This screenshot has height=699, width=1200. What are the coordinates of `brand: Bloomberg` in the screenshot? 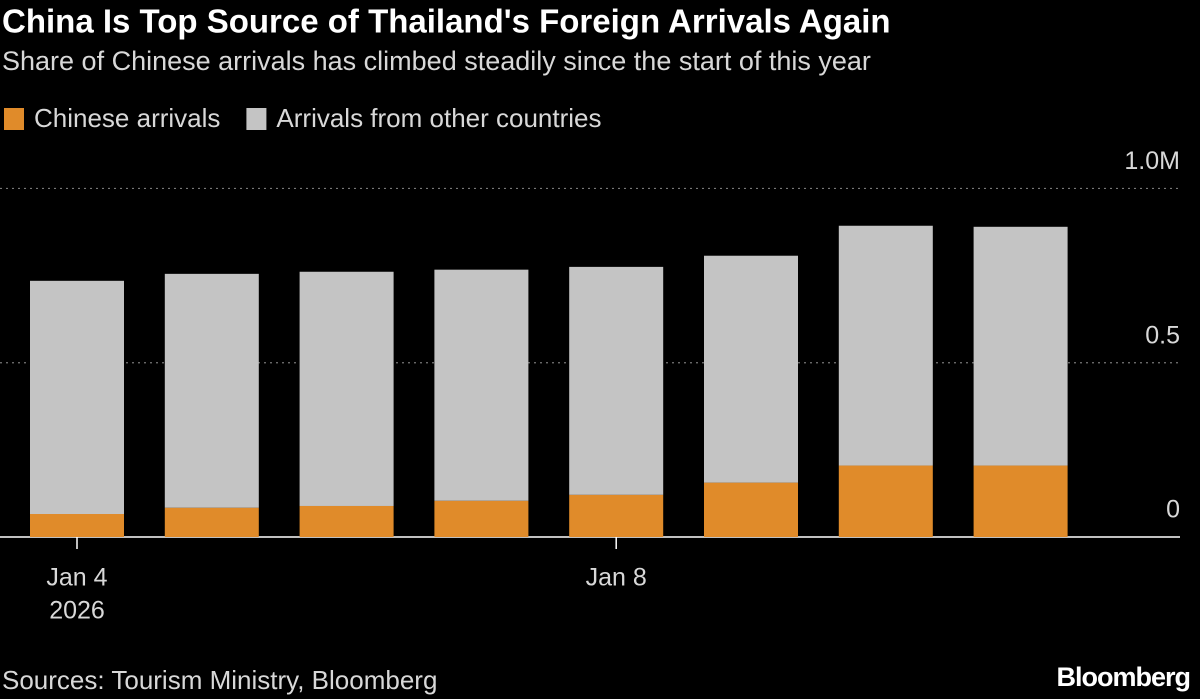 It's located at (1123, 677).